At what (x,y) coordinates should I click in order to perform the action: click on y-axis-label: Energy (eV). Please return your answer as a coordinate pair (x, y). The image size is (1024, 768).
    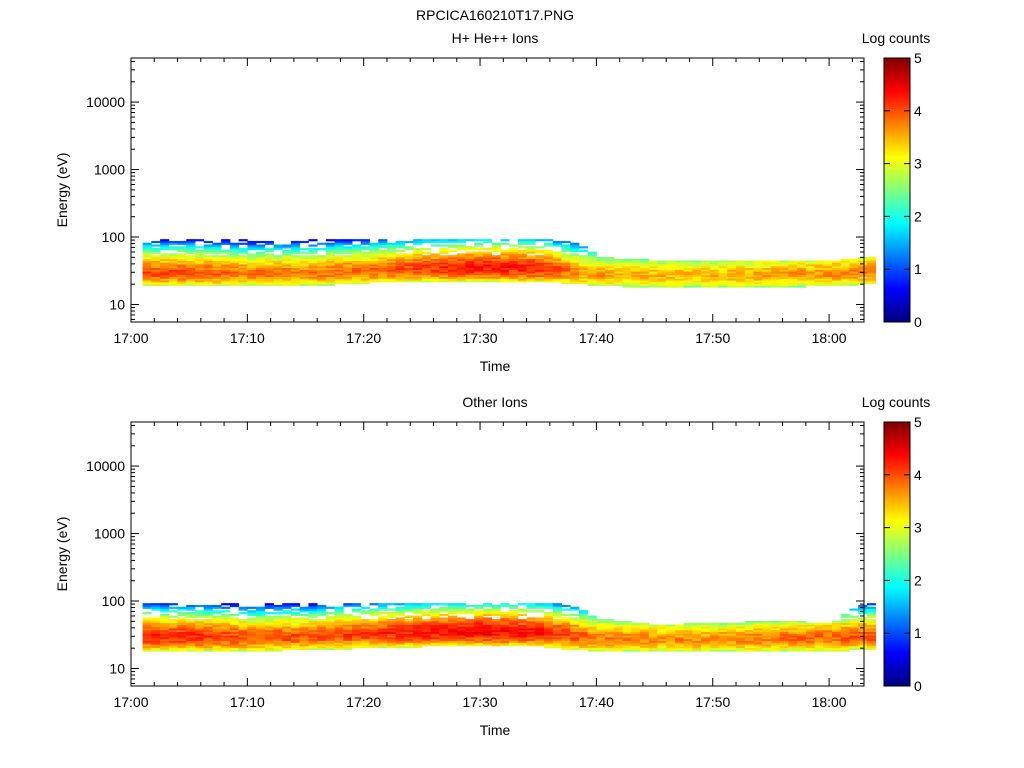
    Looking at the image, I should click on (62, 554).